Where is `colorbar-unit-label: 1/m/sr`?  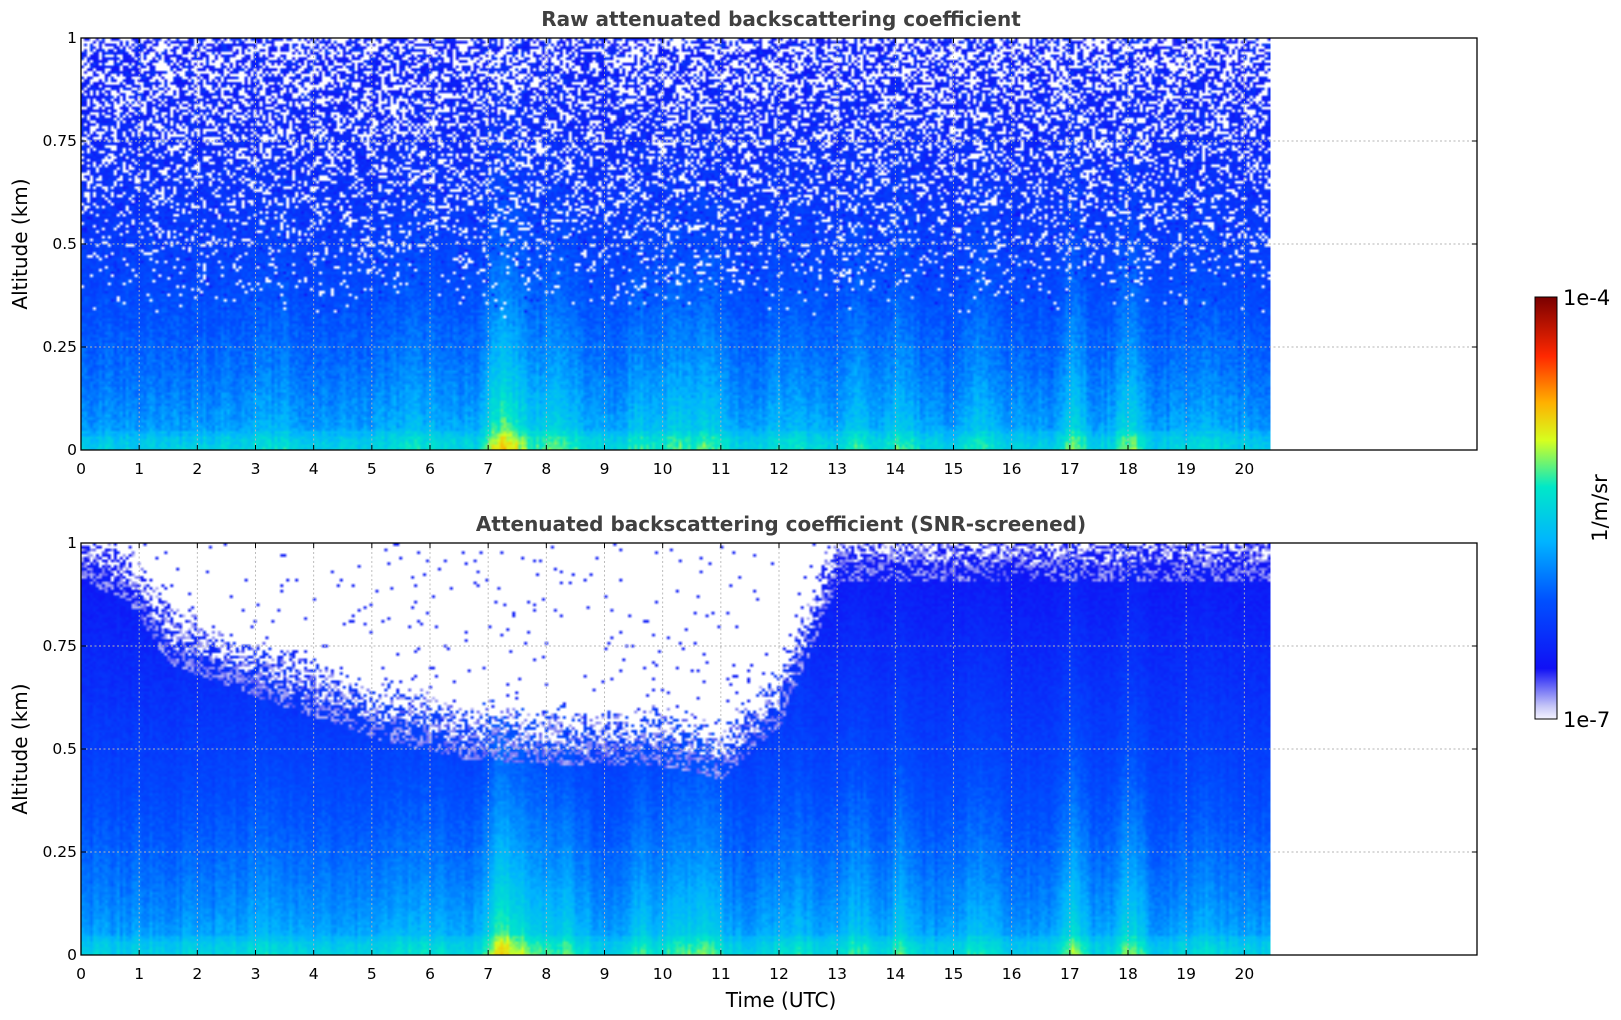
colorbar-unit-label: 1/m/sr is located at coordinates (1600, 508).